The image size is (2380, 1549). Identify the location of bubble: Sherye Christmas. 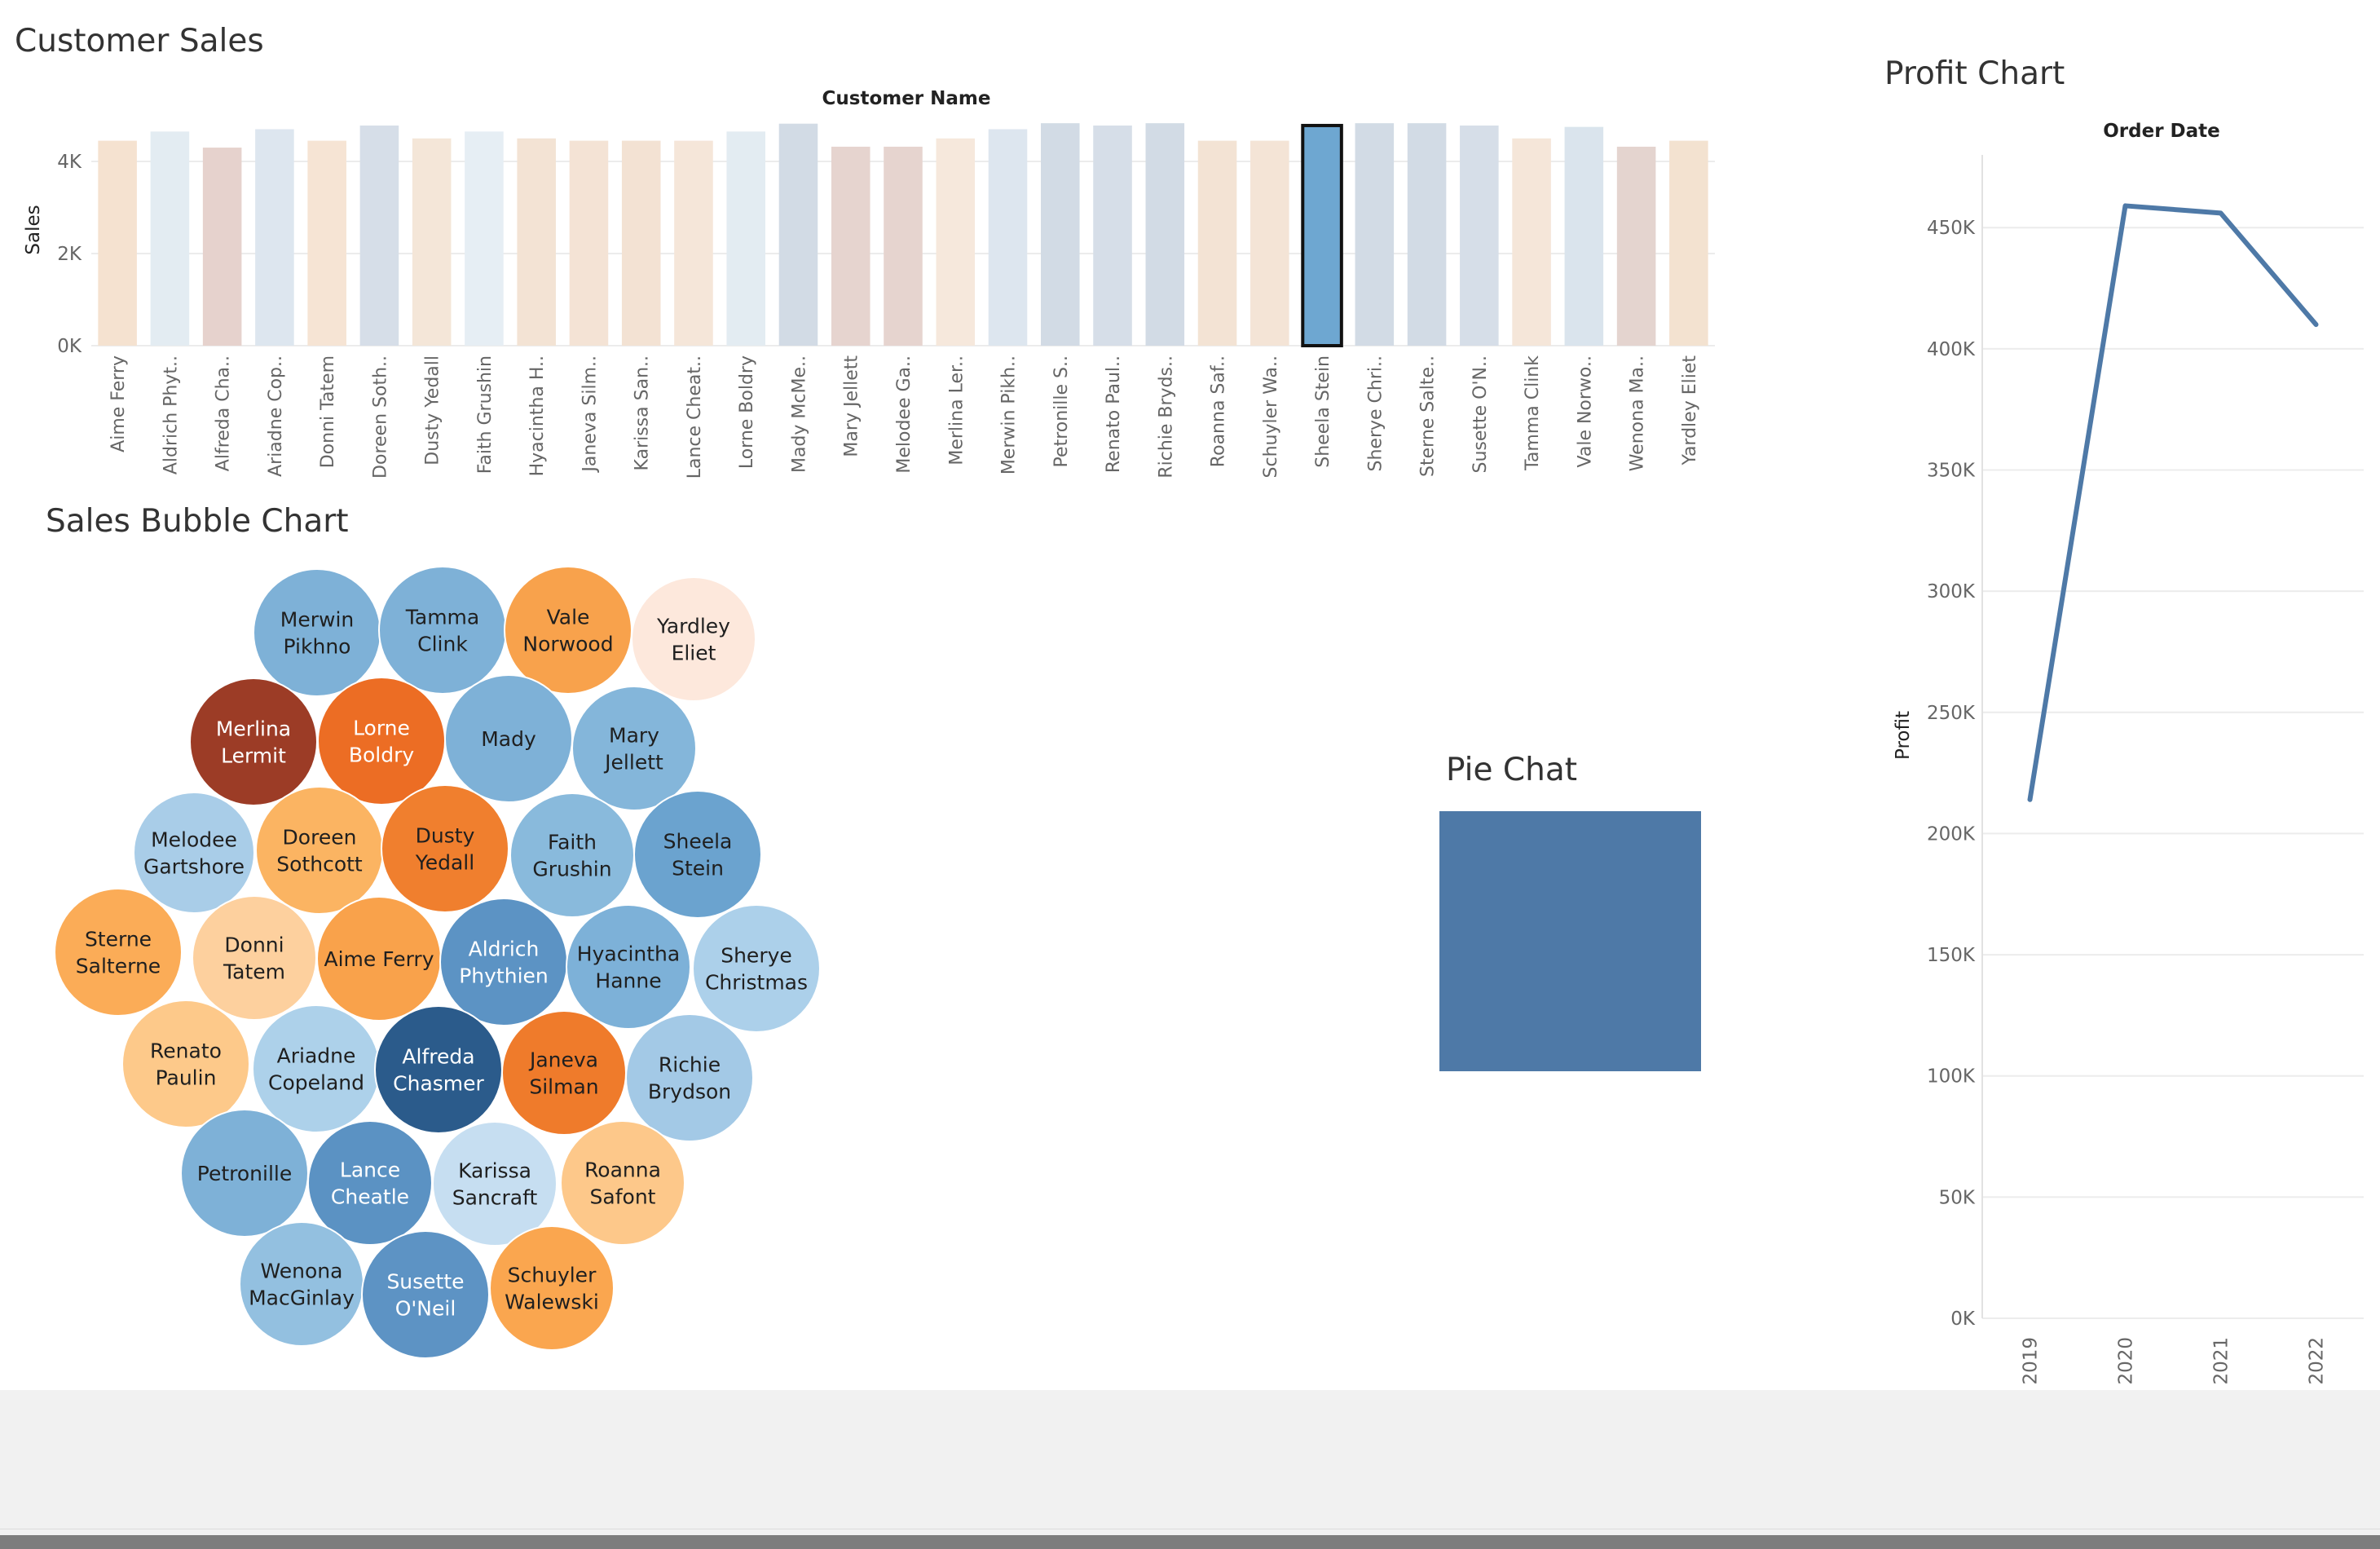
(757, 968).